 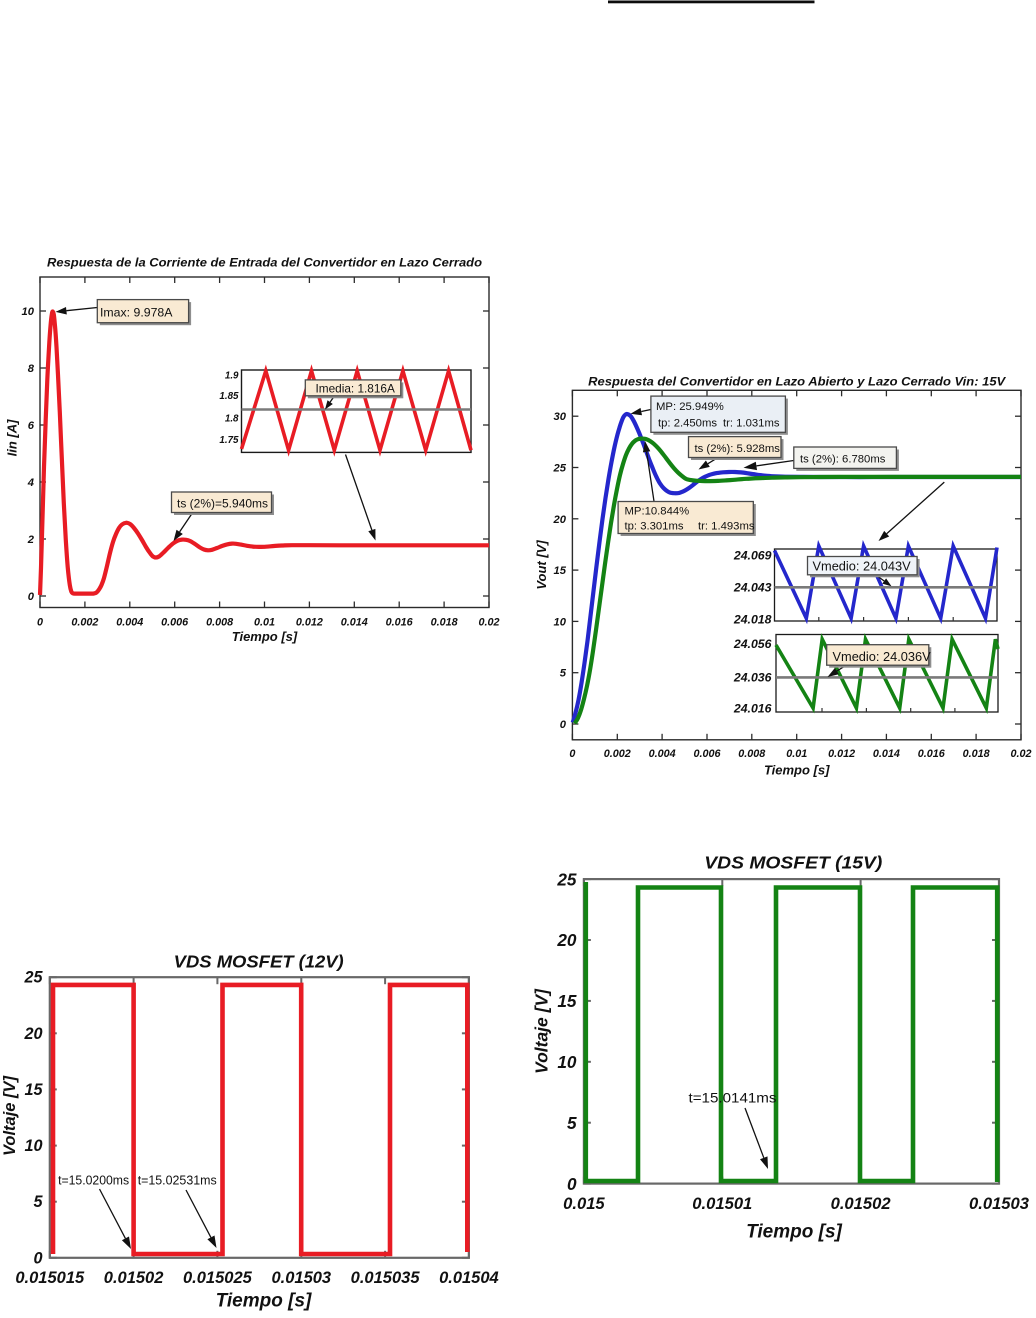 I want to click on svg-text: 2, so click(x=31, y=540).